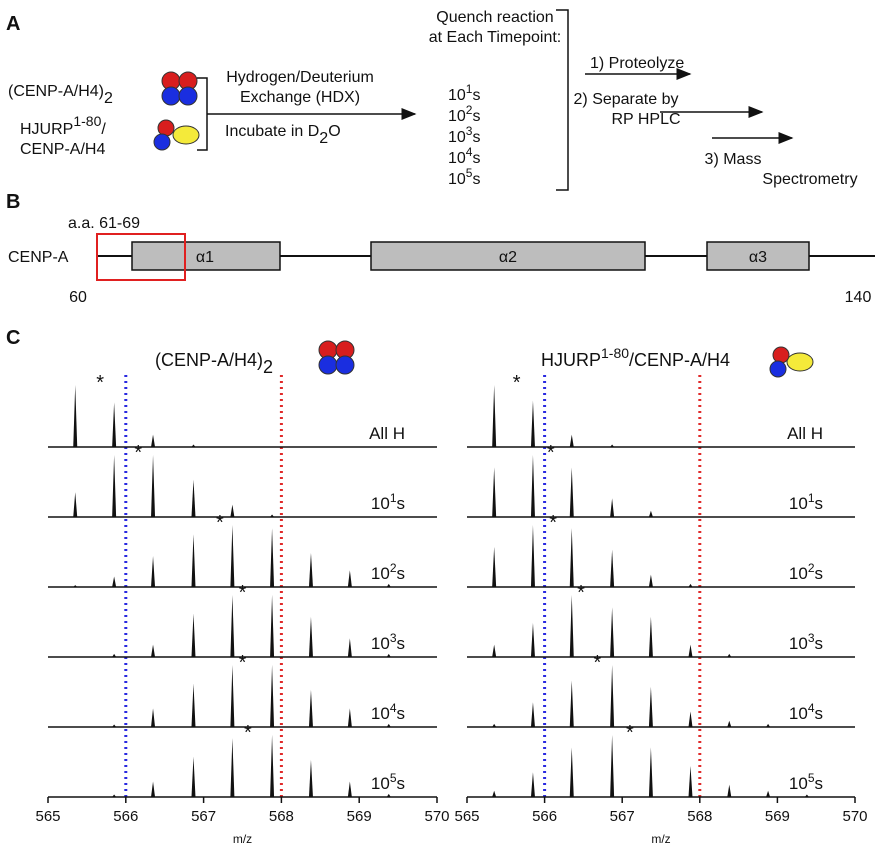  Describe the element at coordinates (854, 816) in the screenshot. I see `x-tick-label: 570` at that location.